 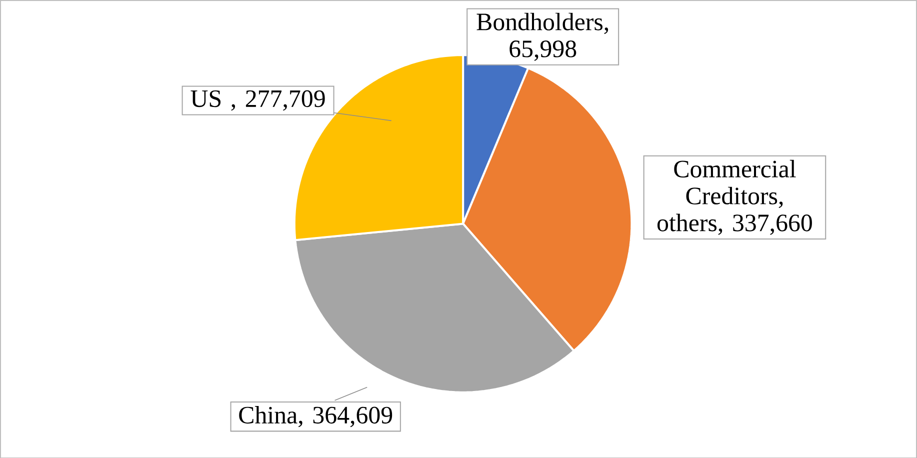 What do you see at coordinates (257, 100) in the screenshot?
I see `slice-label: US , 277,709` at bounding box center [257, 100].